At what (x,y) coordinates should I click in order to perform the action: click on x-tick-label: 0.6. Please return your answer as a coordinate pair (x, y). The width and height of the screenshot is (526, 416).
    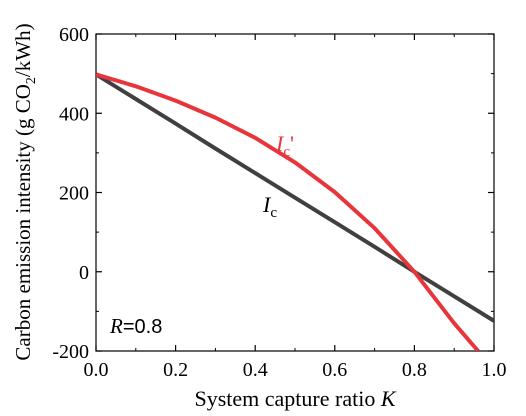
    Looking at the image, I should click on (334, 370).